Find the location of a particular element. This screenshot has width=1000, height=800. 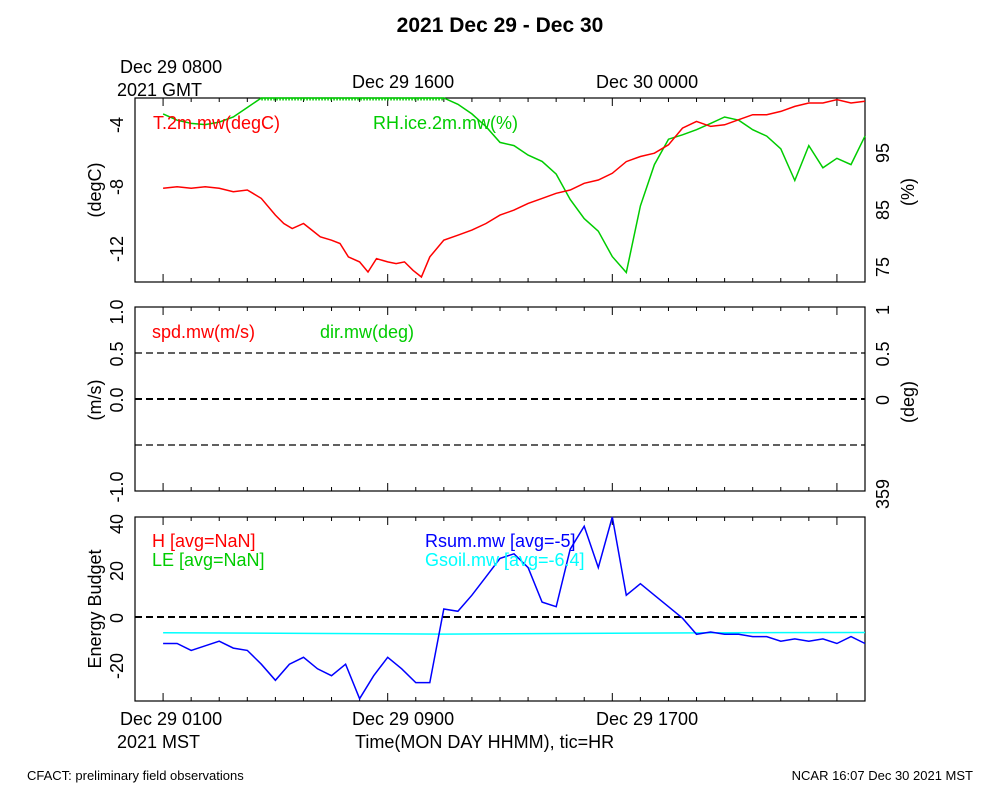

gmt-time-label-2: Dec 29 1600 is located at coordinates (403, 82).